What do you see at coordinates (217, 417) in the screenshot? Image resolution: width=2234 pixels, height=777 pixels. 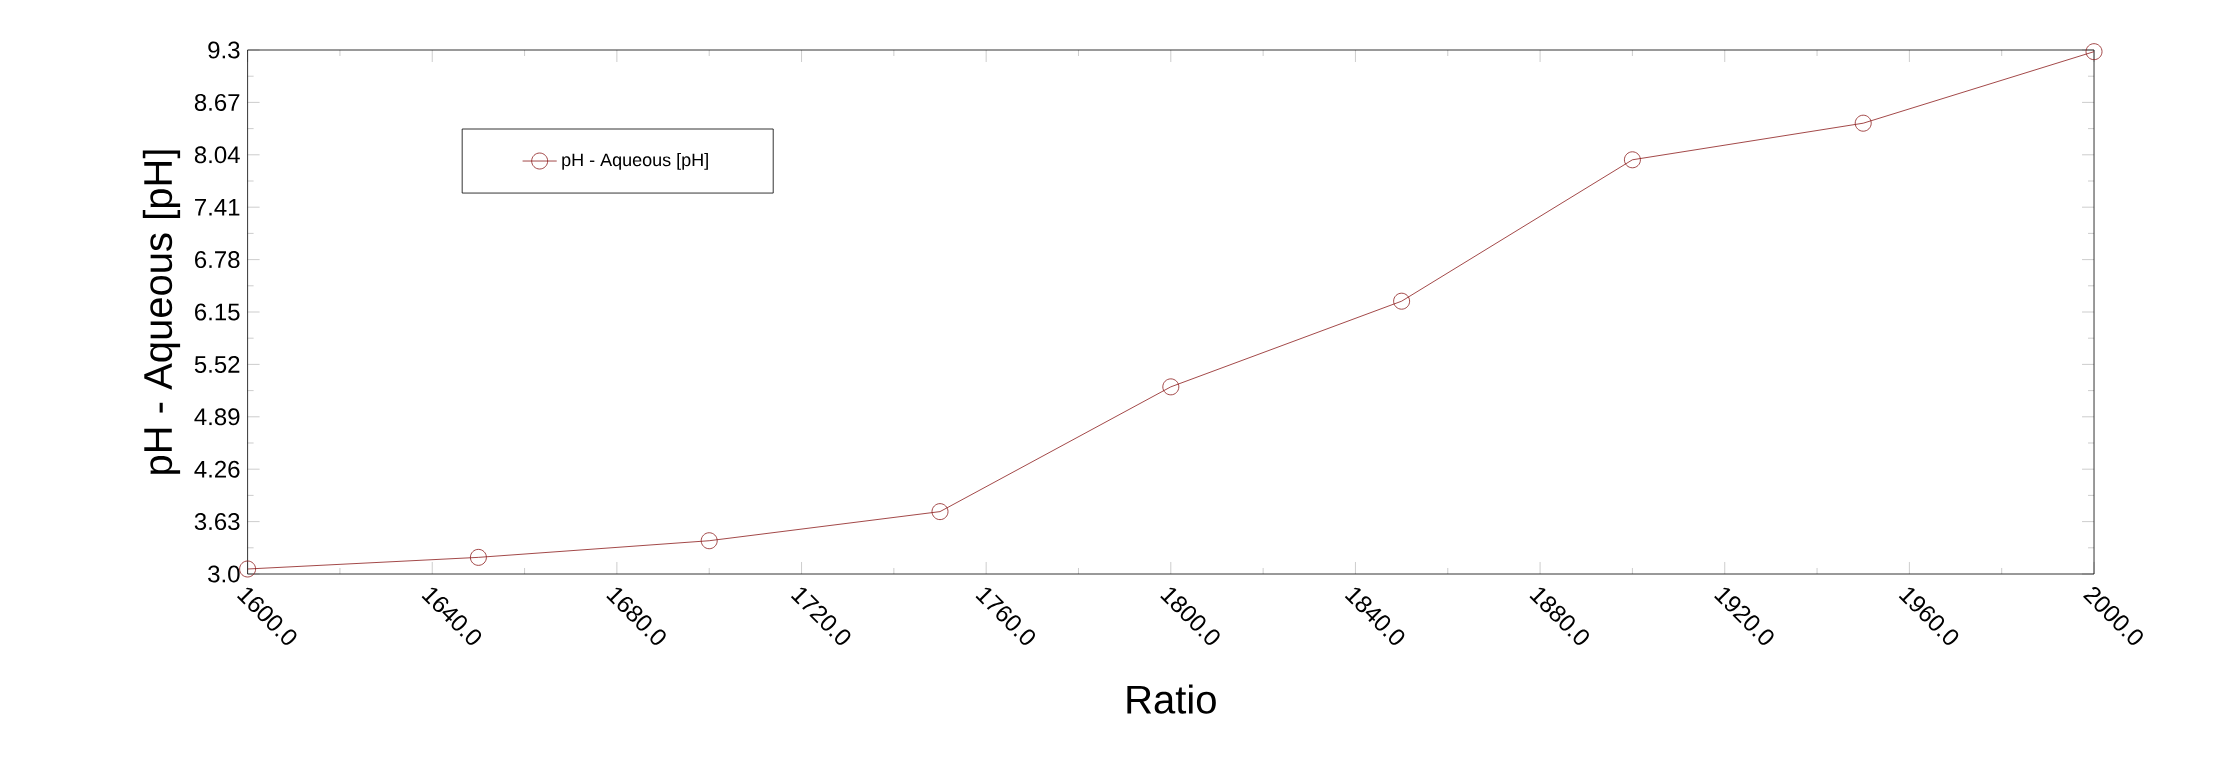 I see `y-tick-label: 4.89` at bounding box center [217, 417].